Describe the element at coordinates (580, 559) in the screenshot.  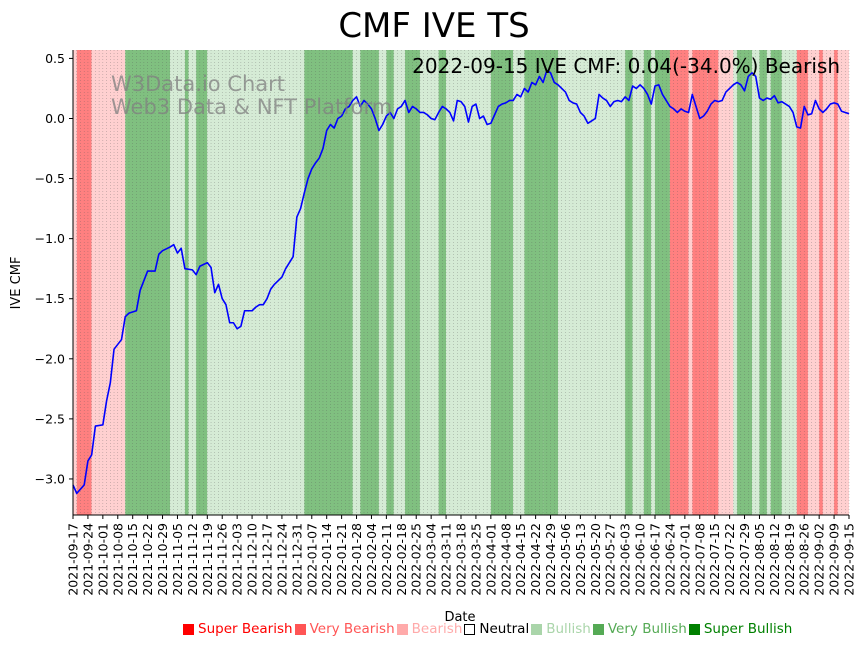
I see `x-tick-label: 2022-05-13` at that location.